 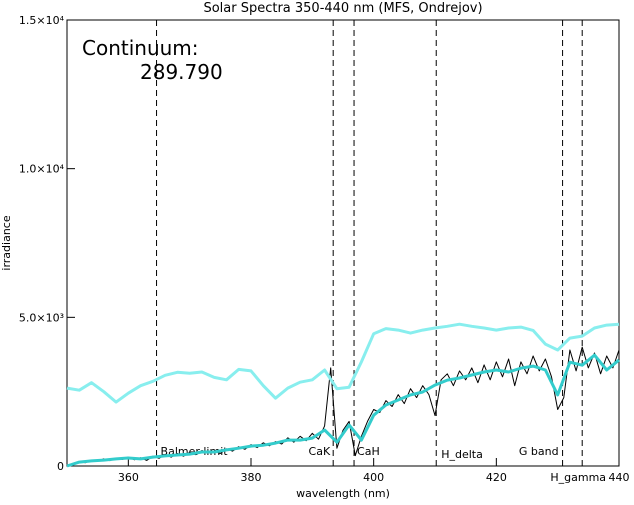 What do you see at coordinates (251, 477) in the screenshot?
I see `x-tick-label: 380` at bounding box center [251, 477].